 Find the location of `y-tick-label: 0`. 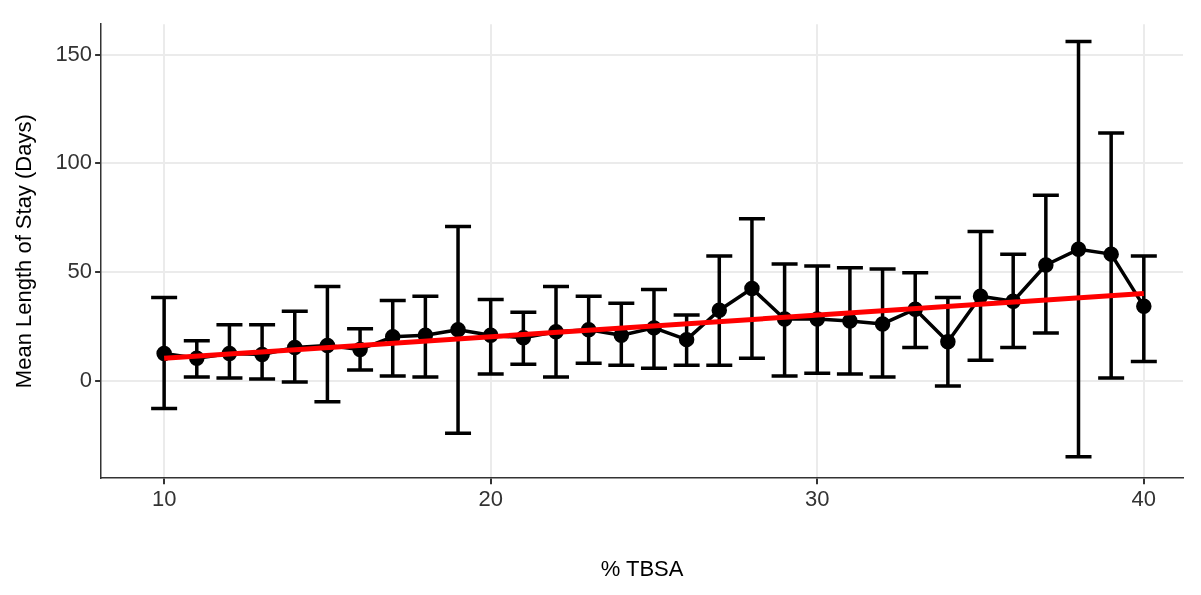

y-tick-label: 0 is located at coordinates (86, 380).